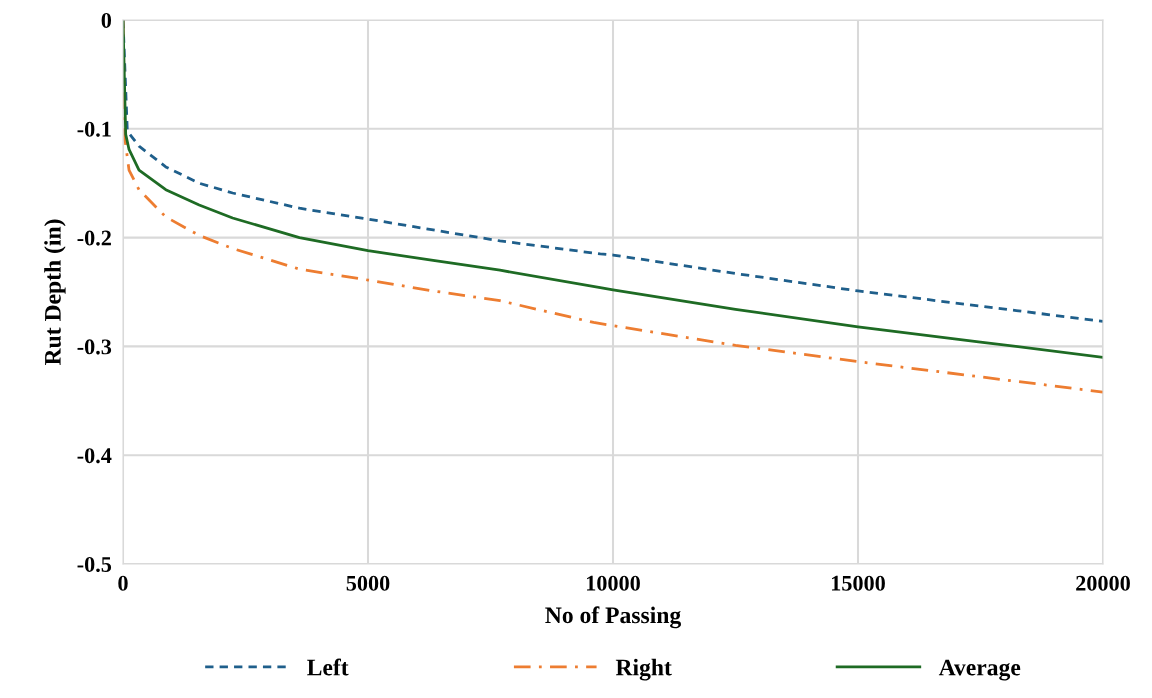 This screenshot has height=698, width=1152. What do you see at coordinates (94, 456) in the screenshot?
I see `y-tick-label: -0.4` at bounding box center [94, 456].